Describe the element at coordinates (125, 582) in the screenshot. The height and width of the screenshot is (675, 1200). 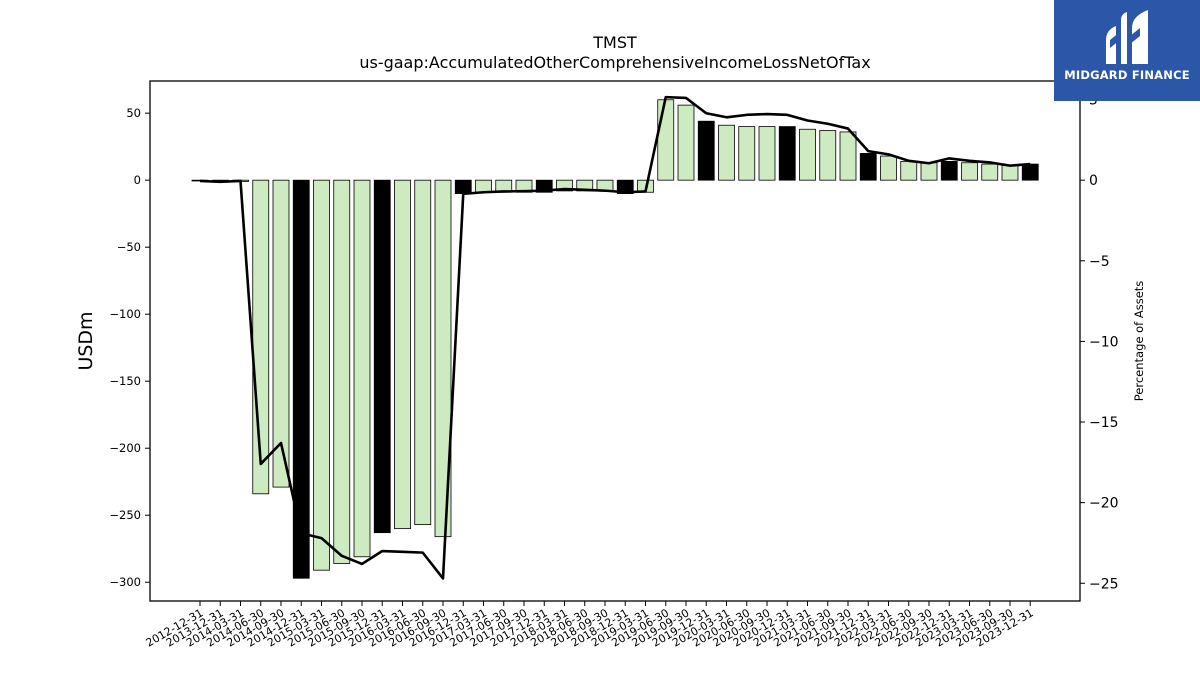
I see `y-tick-label: −300` at that location.